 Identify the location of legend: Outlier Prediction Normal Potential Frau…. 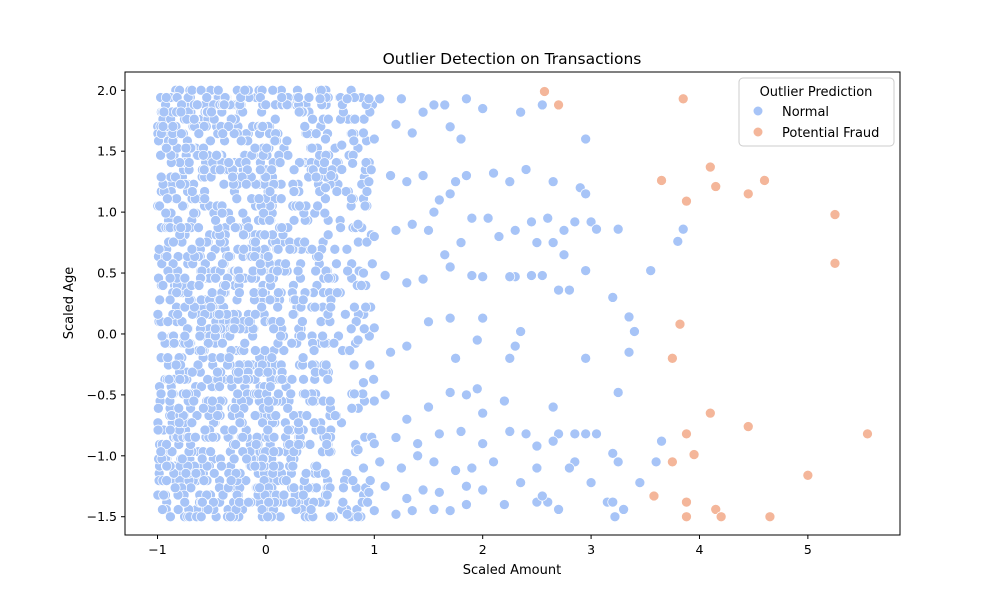
(816, 112).